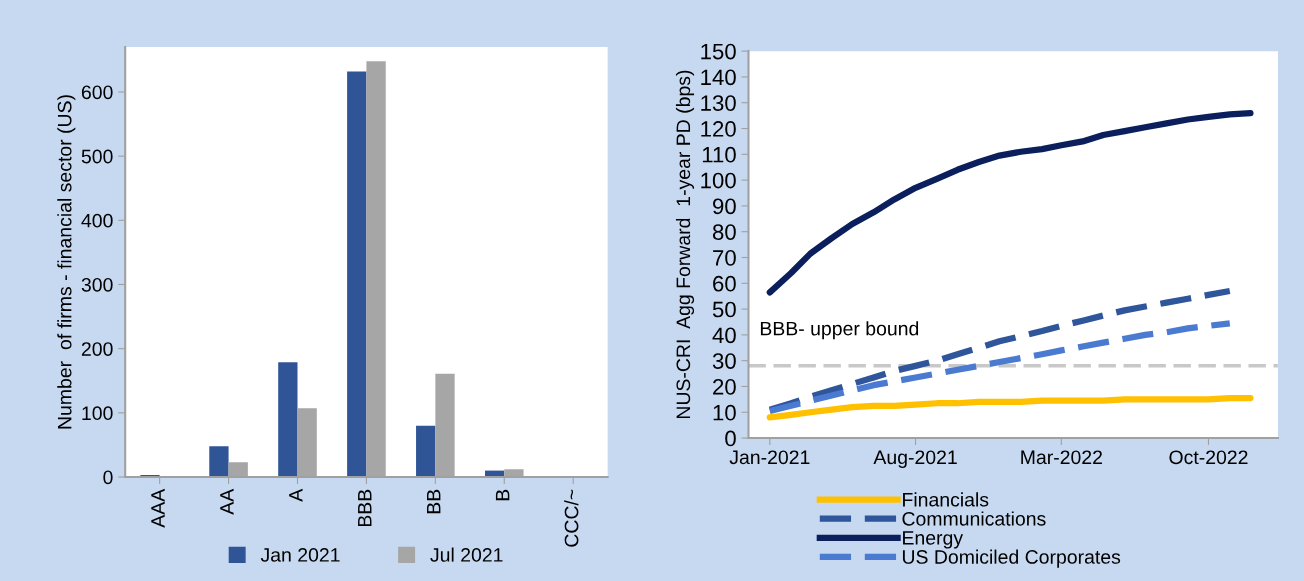  I want to click on x-tick-label: CCC/~, so click(571, 518).